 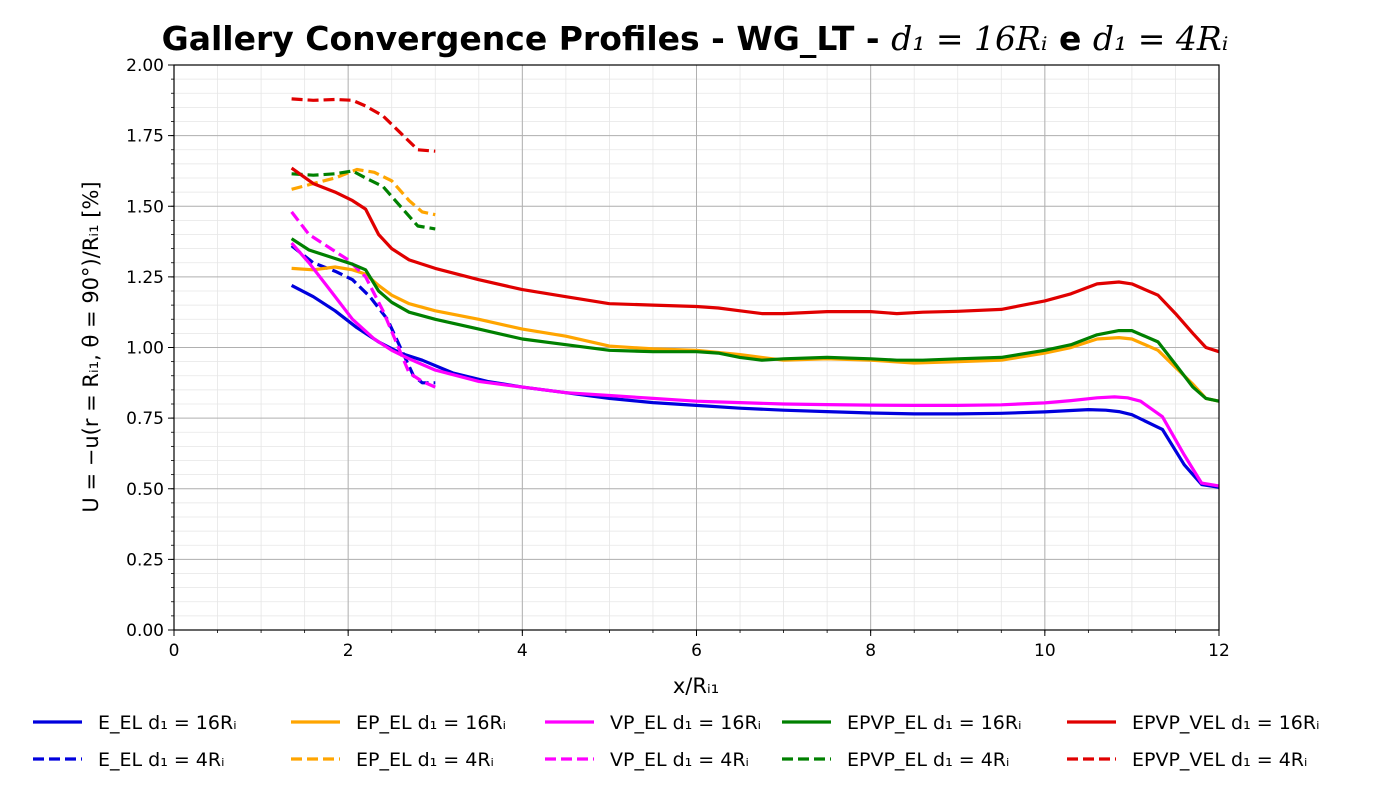 I want to click on x-tick-label: 8, so click(x=870, y=651).